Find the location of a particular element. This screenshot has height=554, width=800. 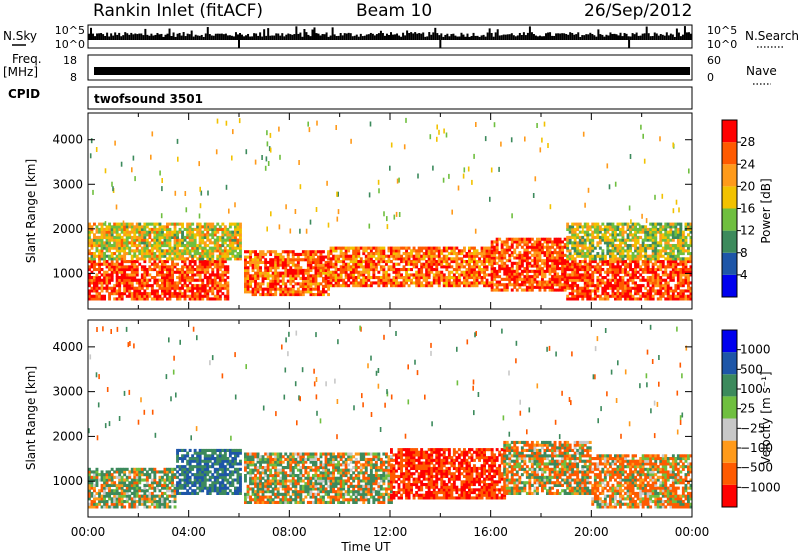

ytick-label: 3000 is located at coordinates (67, 184).